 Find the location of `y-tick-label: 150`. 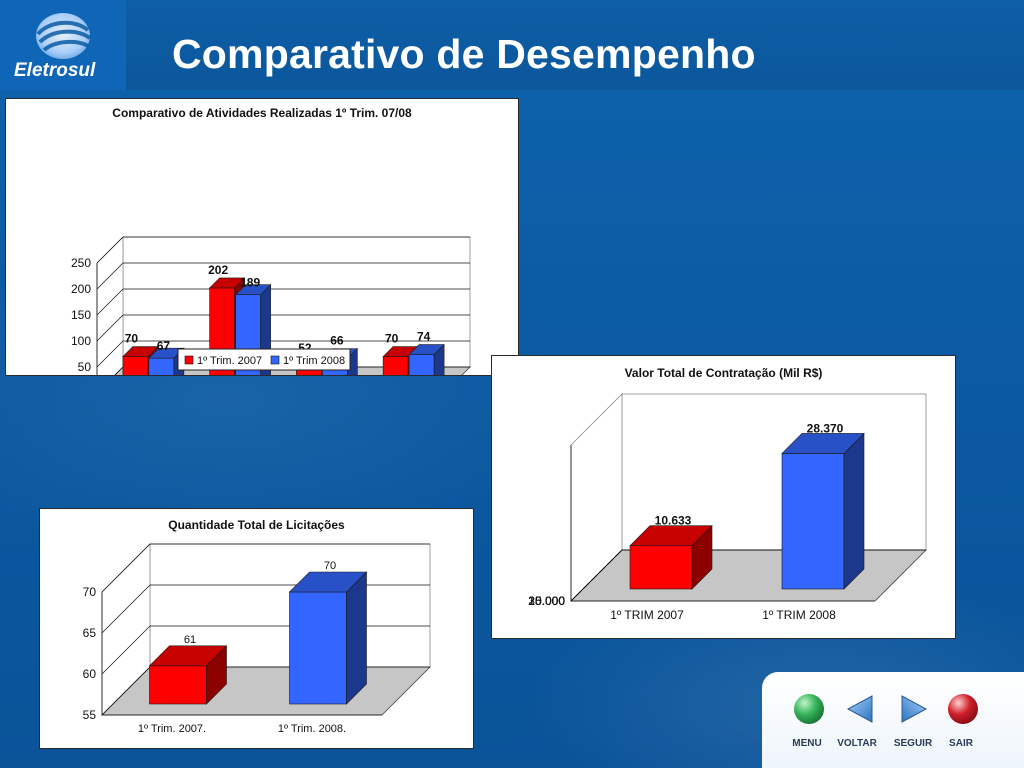

y-tick-label: 150 is located at coordinates (81, 315).